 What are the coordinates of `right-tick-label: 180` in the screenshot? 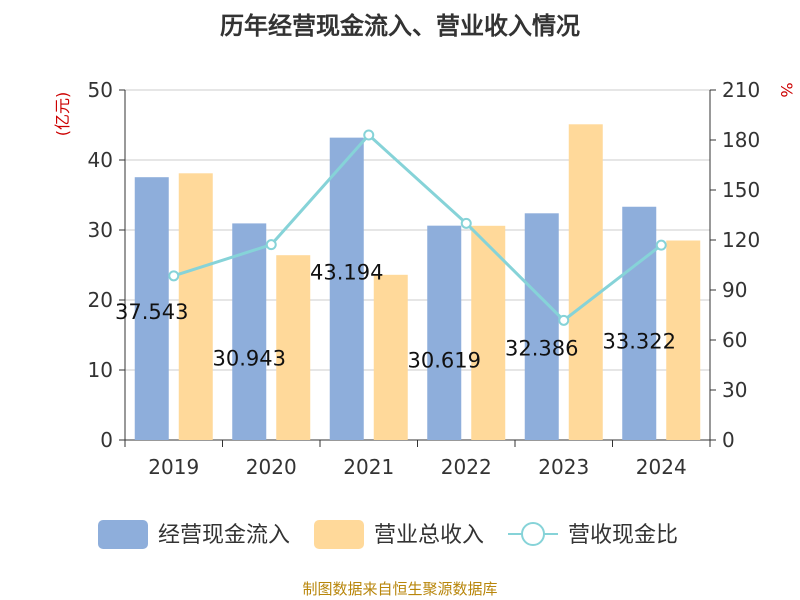 It's located at (741, 140).